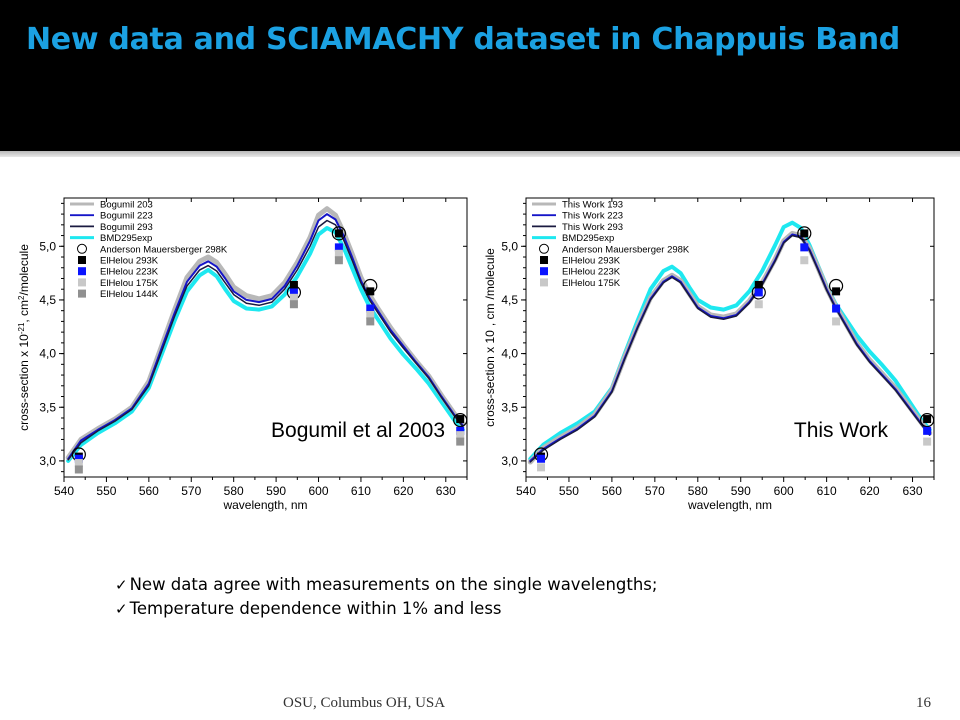 This screenshot has height=720, width=960. What do you see at coordinates (364, 703) in the screenshot?
I see `footer-location: OSU, Columbus OH, USA` at bounding box center [364, 703].